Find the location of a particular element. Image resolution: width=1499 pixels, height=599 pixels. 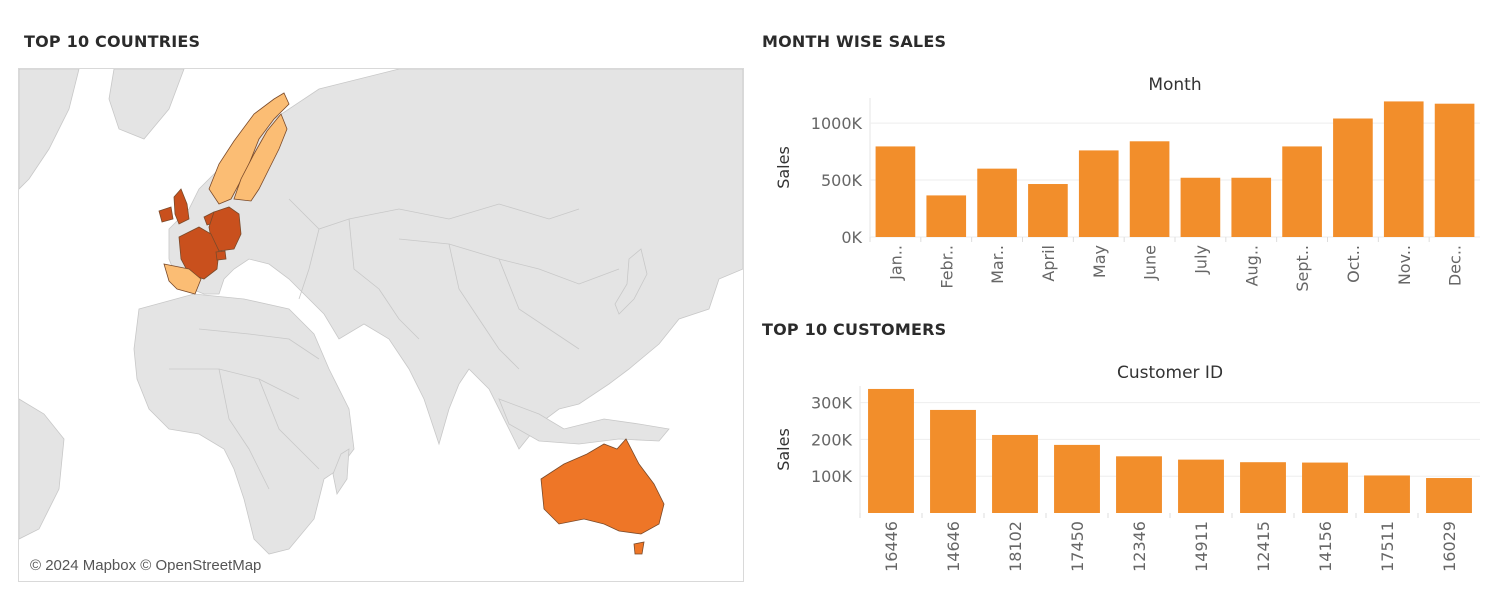

customer-chart-axis-title: Customer ID is located at coordinates (1170, 373).